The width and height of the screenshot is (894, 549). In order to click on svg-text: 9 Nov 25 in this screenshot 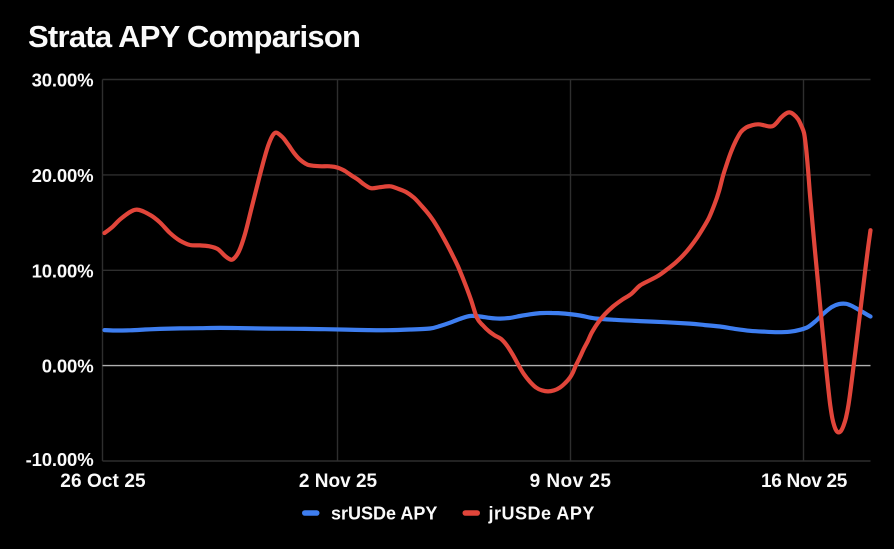, I will do `click(571, 481)`.